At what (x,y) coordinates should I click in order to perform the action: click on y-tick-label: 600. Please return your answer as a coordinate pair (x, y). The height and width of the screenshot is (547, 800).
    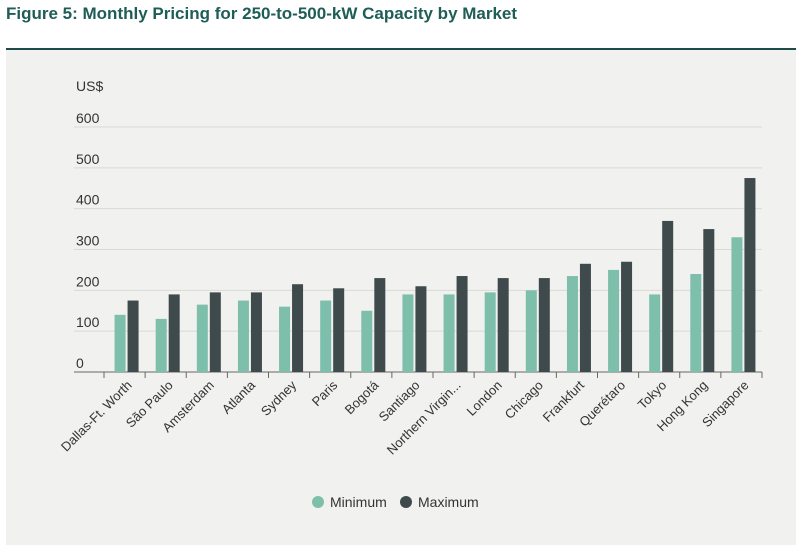
    Looking at the image, I should click on (88, 118).